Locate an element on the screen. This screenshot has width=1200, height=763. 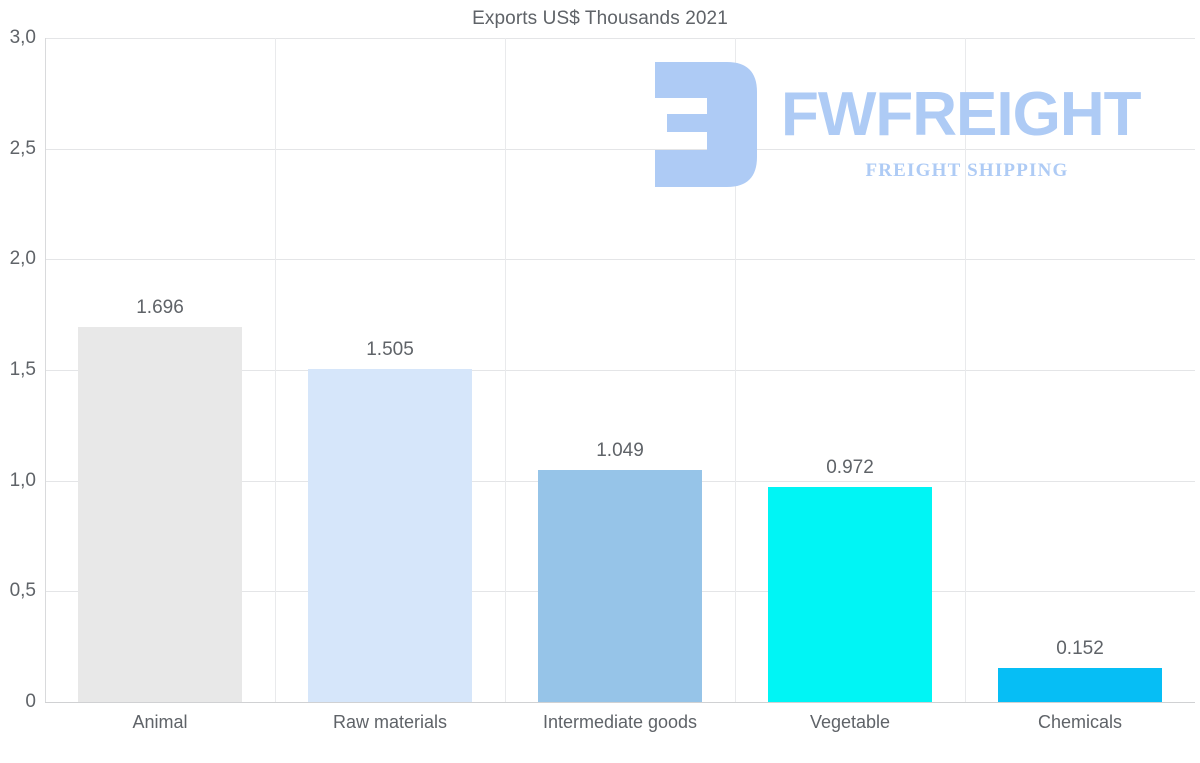
y-axis-tick-label: 0,5 is located at coordinates (22, 591).